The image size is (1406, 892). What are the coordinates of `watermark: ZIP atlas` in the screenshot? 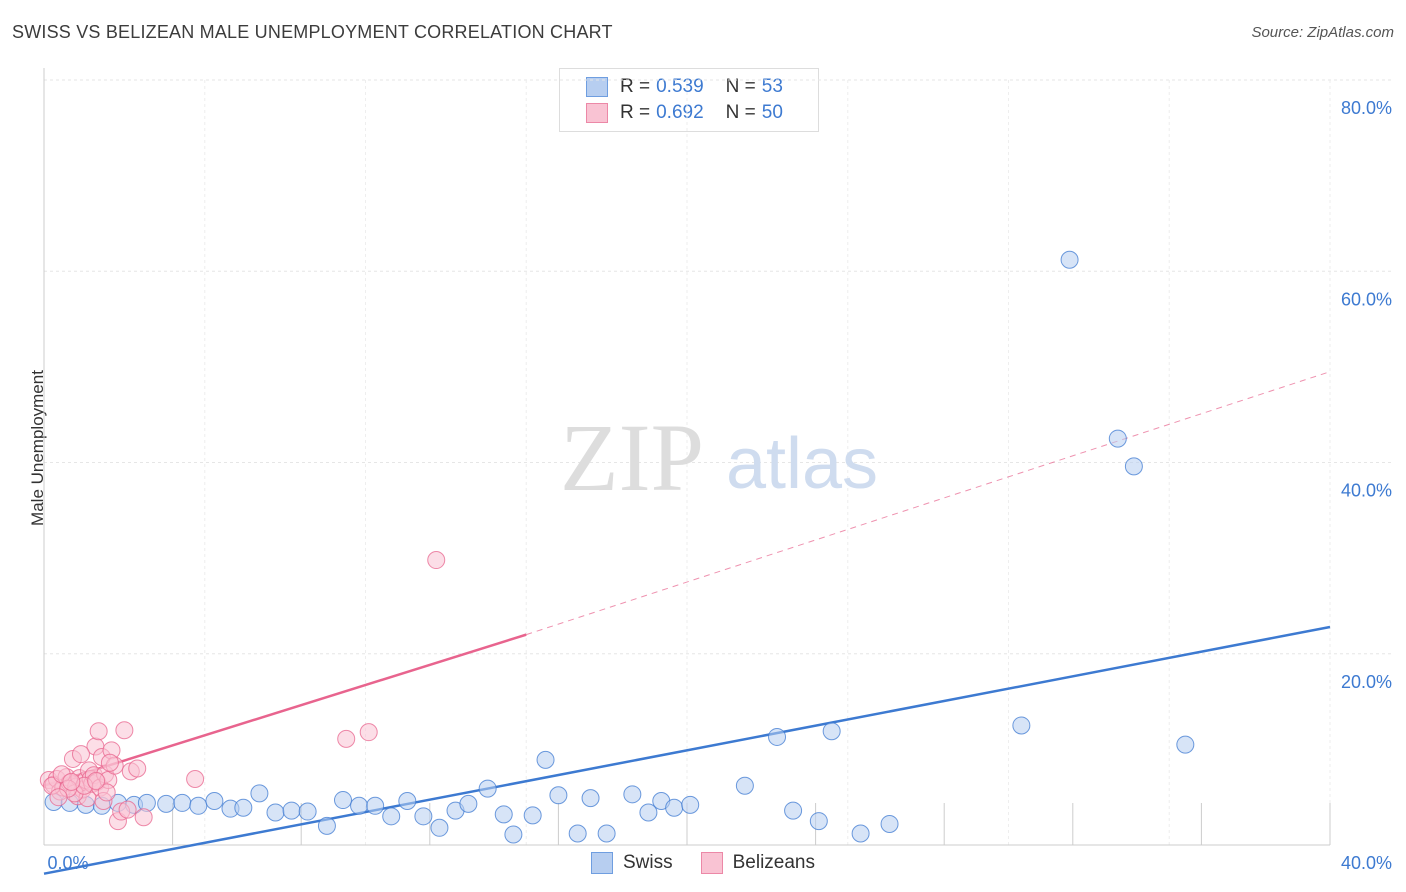 It's located at (719, 457).